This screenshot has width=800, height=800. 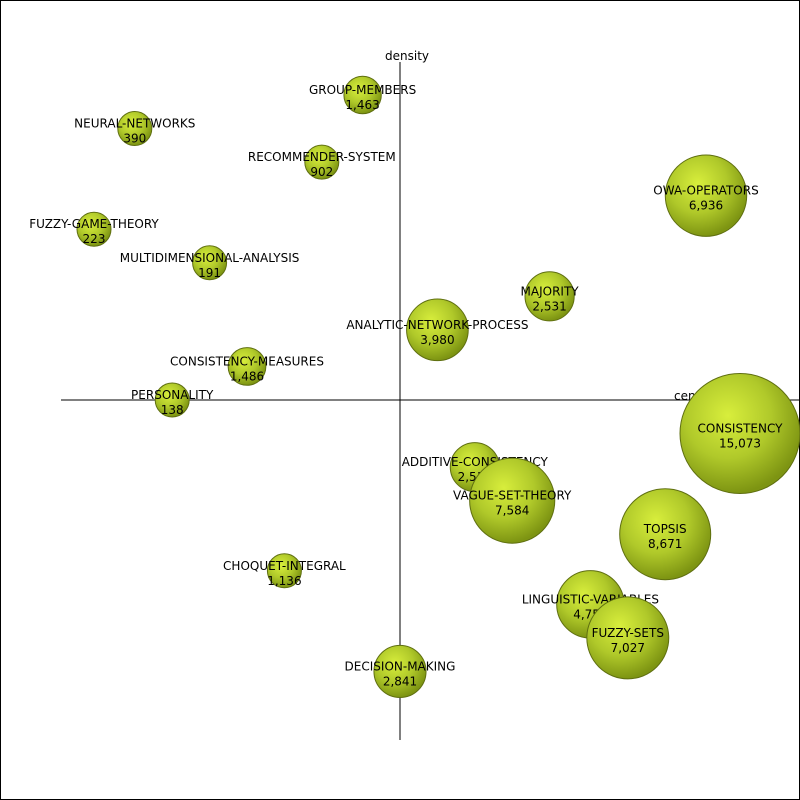 I want to click on bubble-label: DECISION-MAKING, so click(x=400, y=666).